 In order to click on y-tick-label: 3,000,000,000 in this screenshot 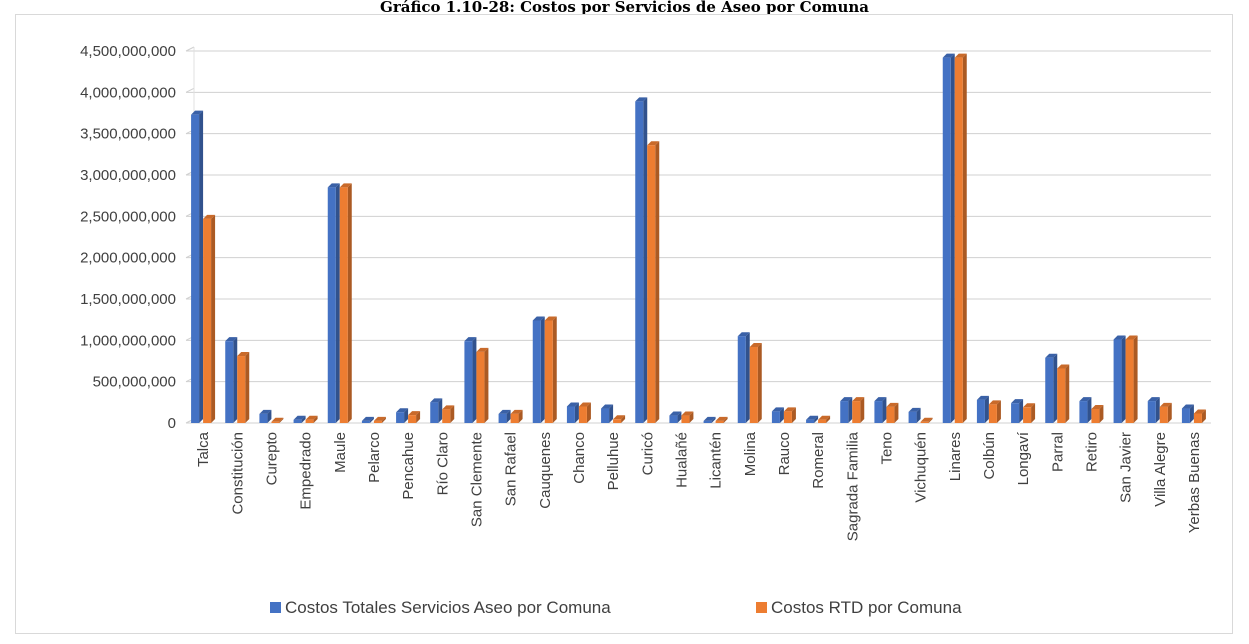, I will do `click(128, 175)`.